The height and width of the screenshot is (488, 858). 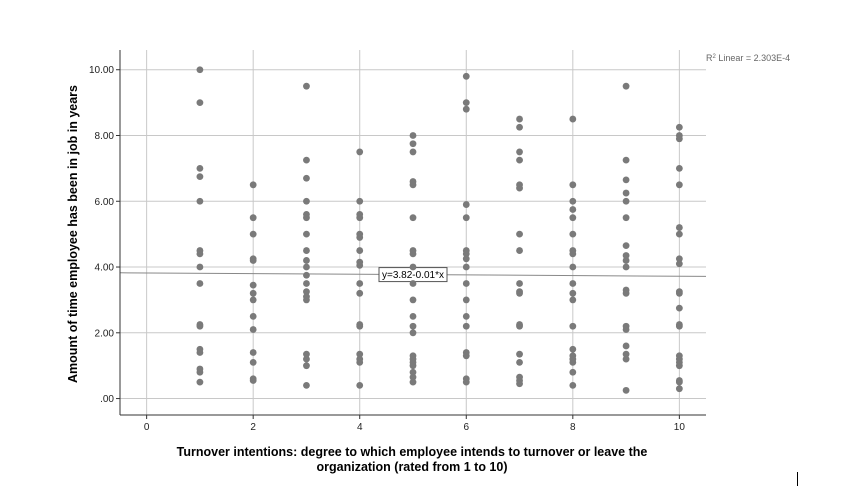 I want to click on x-tick-label: 0, so click(x=147, y=427).